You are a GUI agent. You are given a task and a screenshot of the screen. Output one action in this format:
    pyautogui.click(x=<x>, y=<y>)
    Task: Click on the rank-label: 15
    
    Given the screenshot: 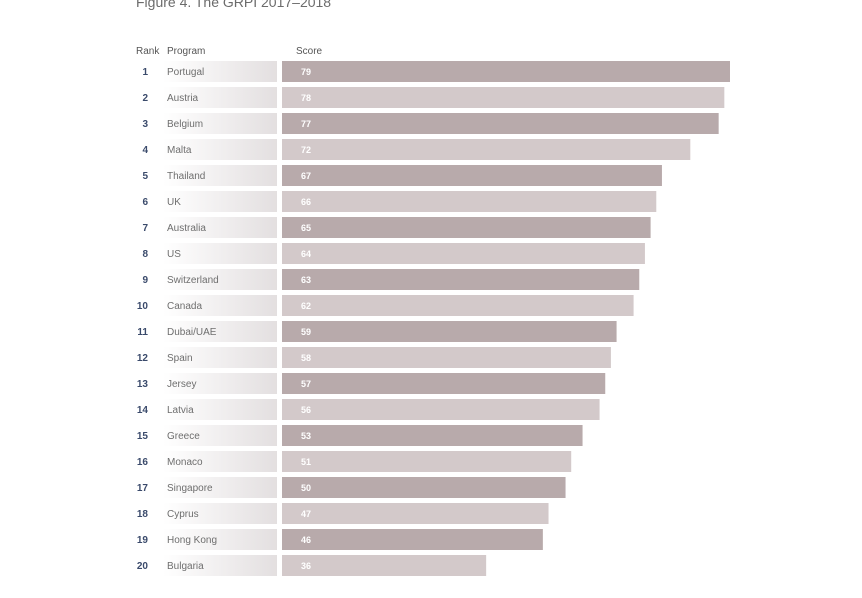 What is the action you would take?
    pyautogui.click(x=143, y=436)
    